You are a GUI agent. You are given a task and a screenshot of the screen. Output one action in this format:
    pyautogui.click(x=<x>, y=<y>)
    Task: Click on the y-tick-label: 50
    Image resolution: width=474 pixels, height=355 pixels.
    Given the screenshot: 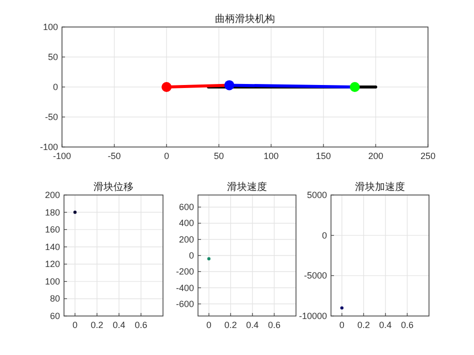 What is the action you would take?
    pyautogui.click(x=53, y=57)
    